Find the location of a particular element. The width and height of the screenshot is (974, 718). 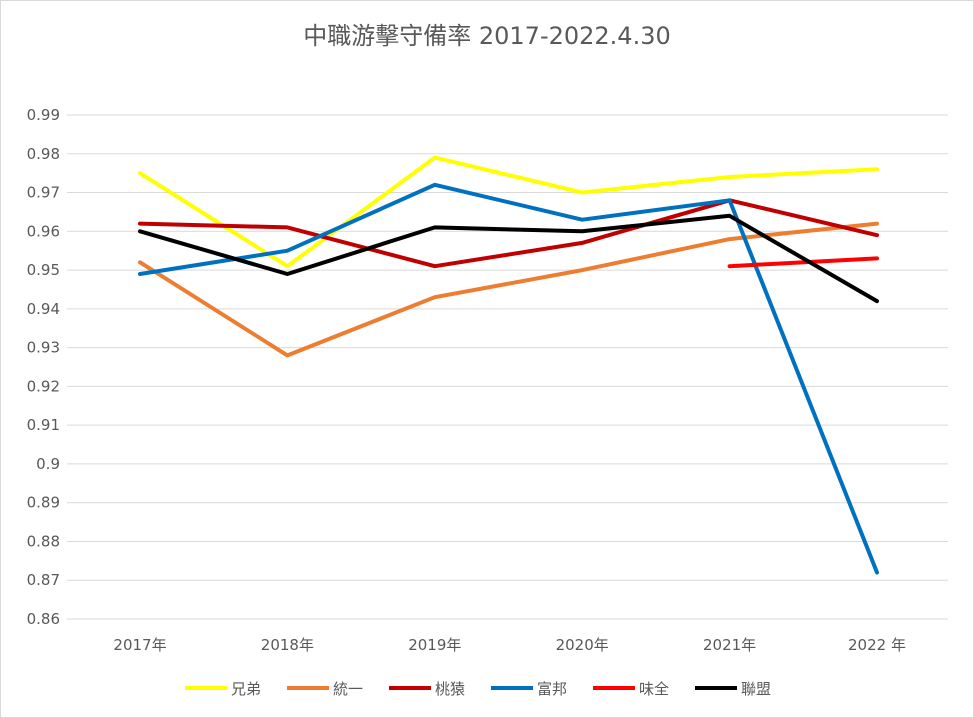

y-tick-label: 0.96 is located at coordinates (43, 231).